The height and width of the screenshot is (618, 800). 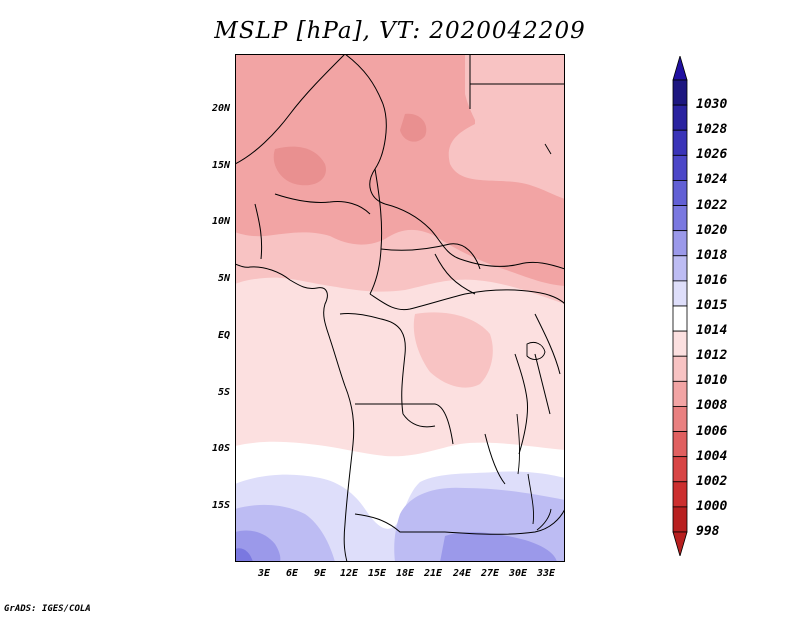 I want to click on field-1012-center, so click(x=367, y=305).